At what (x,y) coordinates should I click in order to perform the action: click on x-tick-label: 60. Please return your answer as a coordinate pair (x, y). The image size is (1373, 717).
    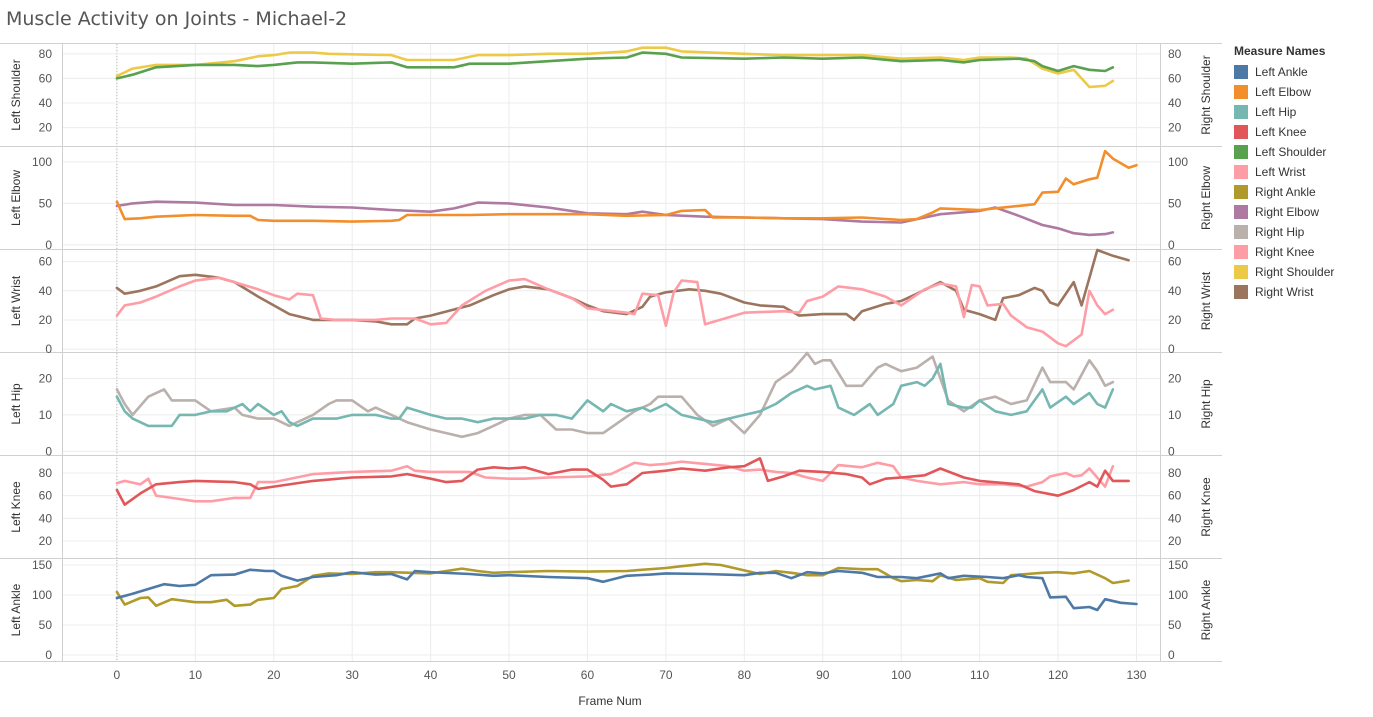
    Looking at the image, I should click on (588, 675).